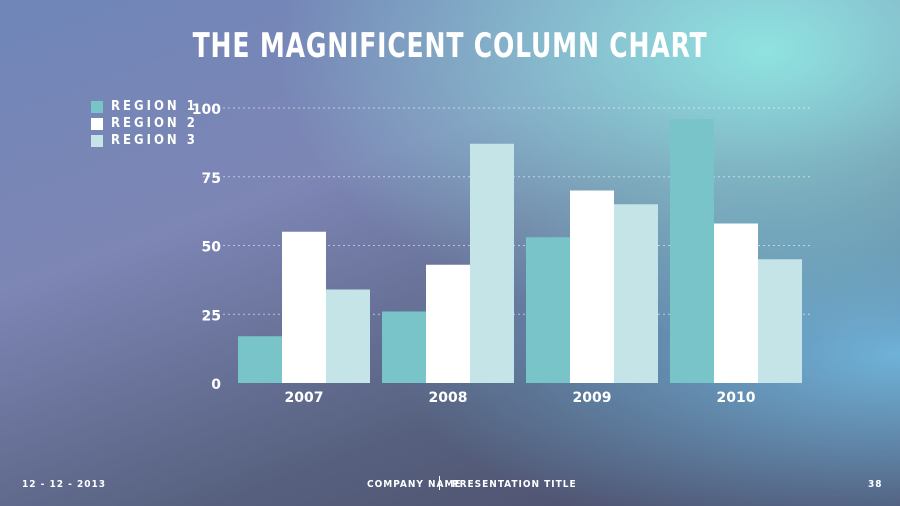 The image size is (900, 506). What do you see at coordinates (206, 110) in the screenshot?
I see `y-tick-label: 100` at bounding box center [206, 110].